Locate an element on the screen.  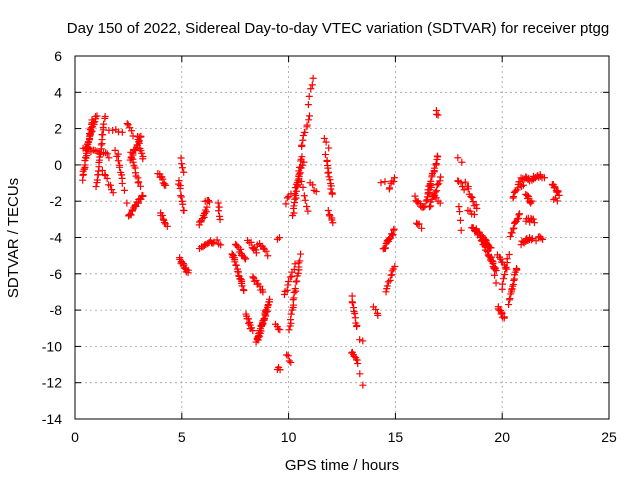
y-tick-label: -8 is located at coordinates (56, 310).